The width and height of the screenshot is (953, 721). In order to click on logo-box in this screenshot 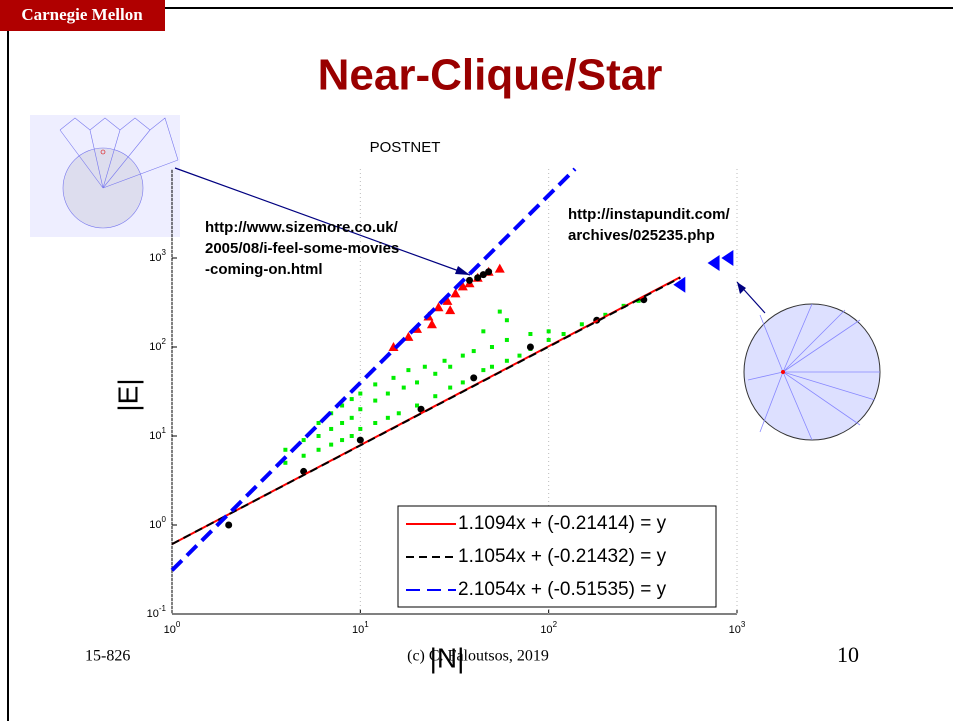, I will do `click(82, 15)`.